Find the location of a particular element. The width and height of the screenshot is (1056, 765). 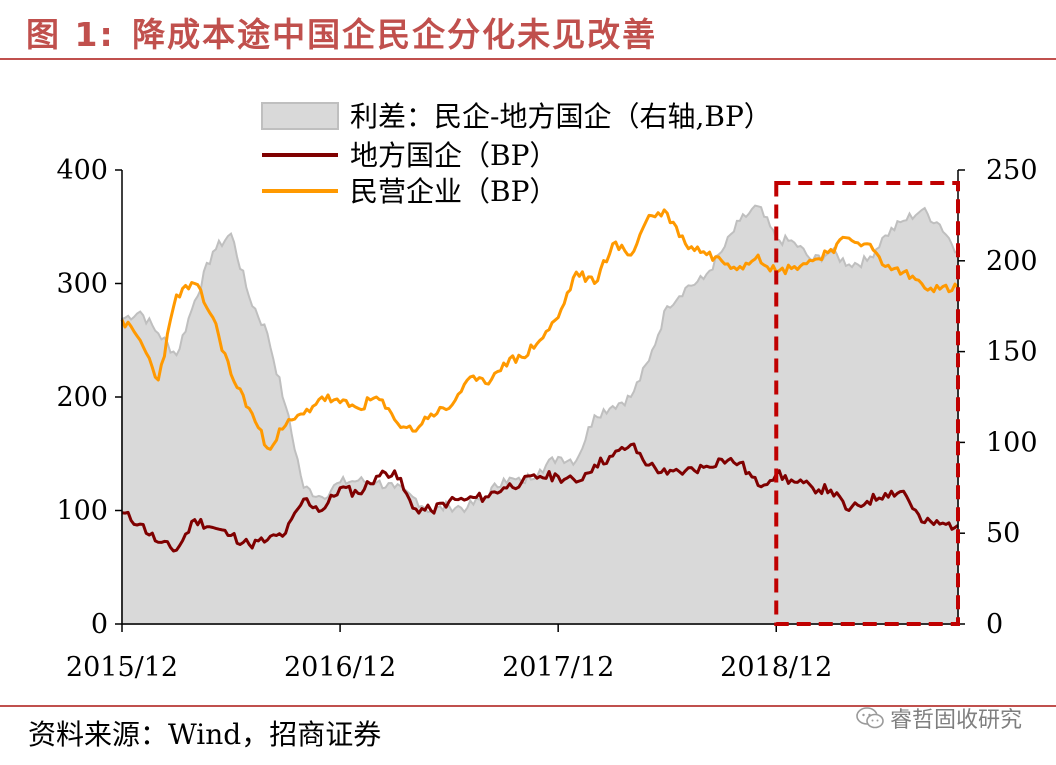

legend-label: 地方国企（BP） is located at coordinates (453, 155).